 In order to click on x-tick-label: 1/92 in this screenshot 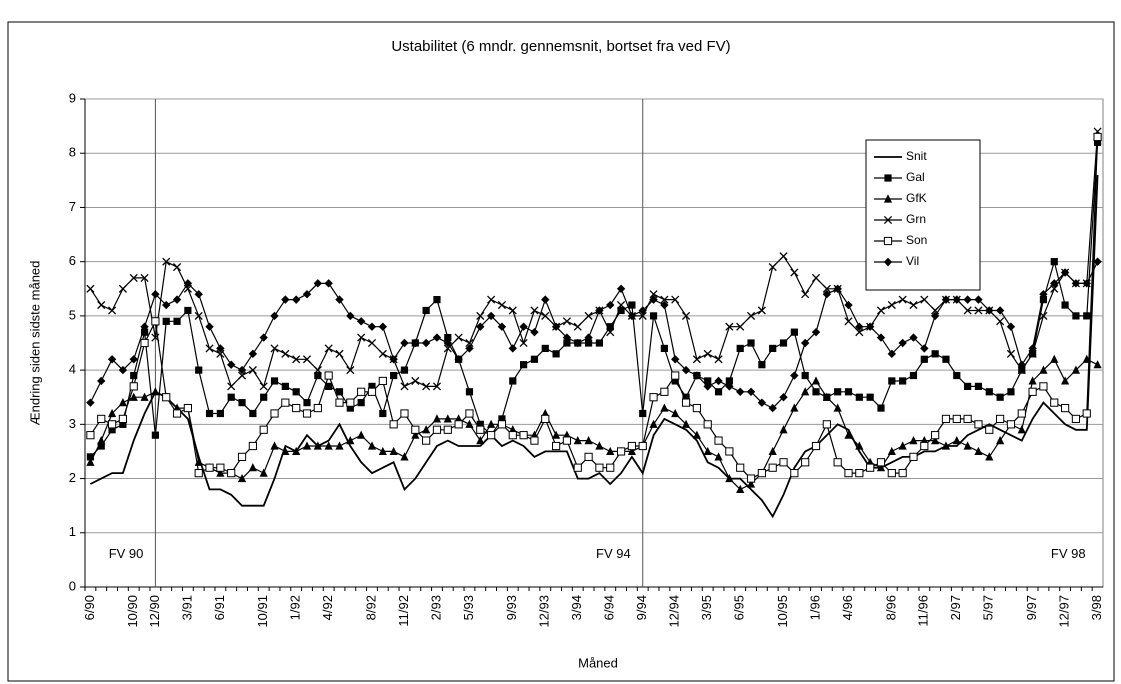, I will do `click(295, 607)`.